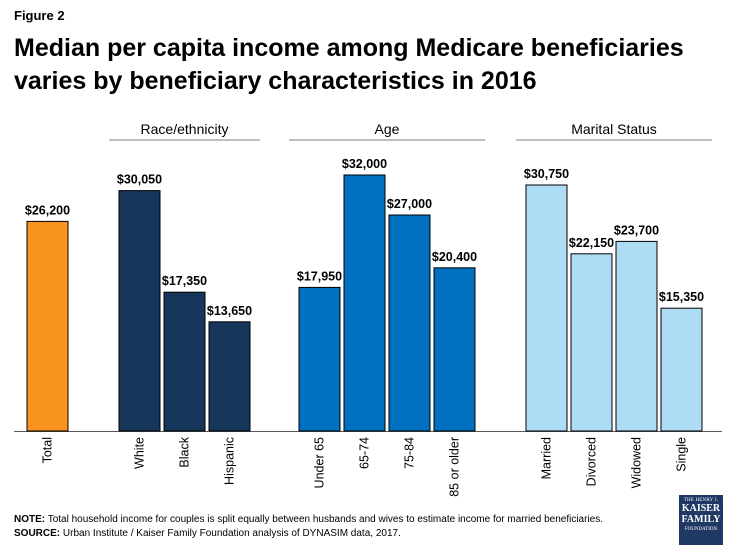 The width and height of the screenshot is (735, 551). What do you see at coordinates (185, 451) in the screenshot?
I see `category-label: Black` at bounding box center [185, 451].